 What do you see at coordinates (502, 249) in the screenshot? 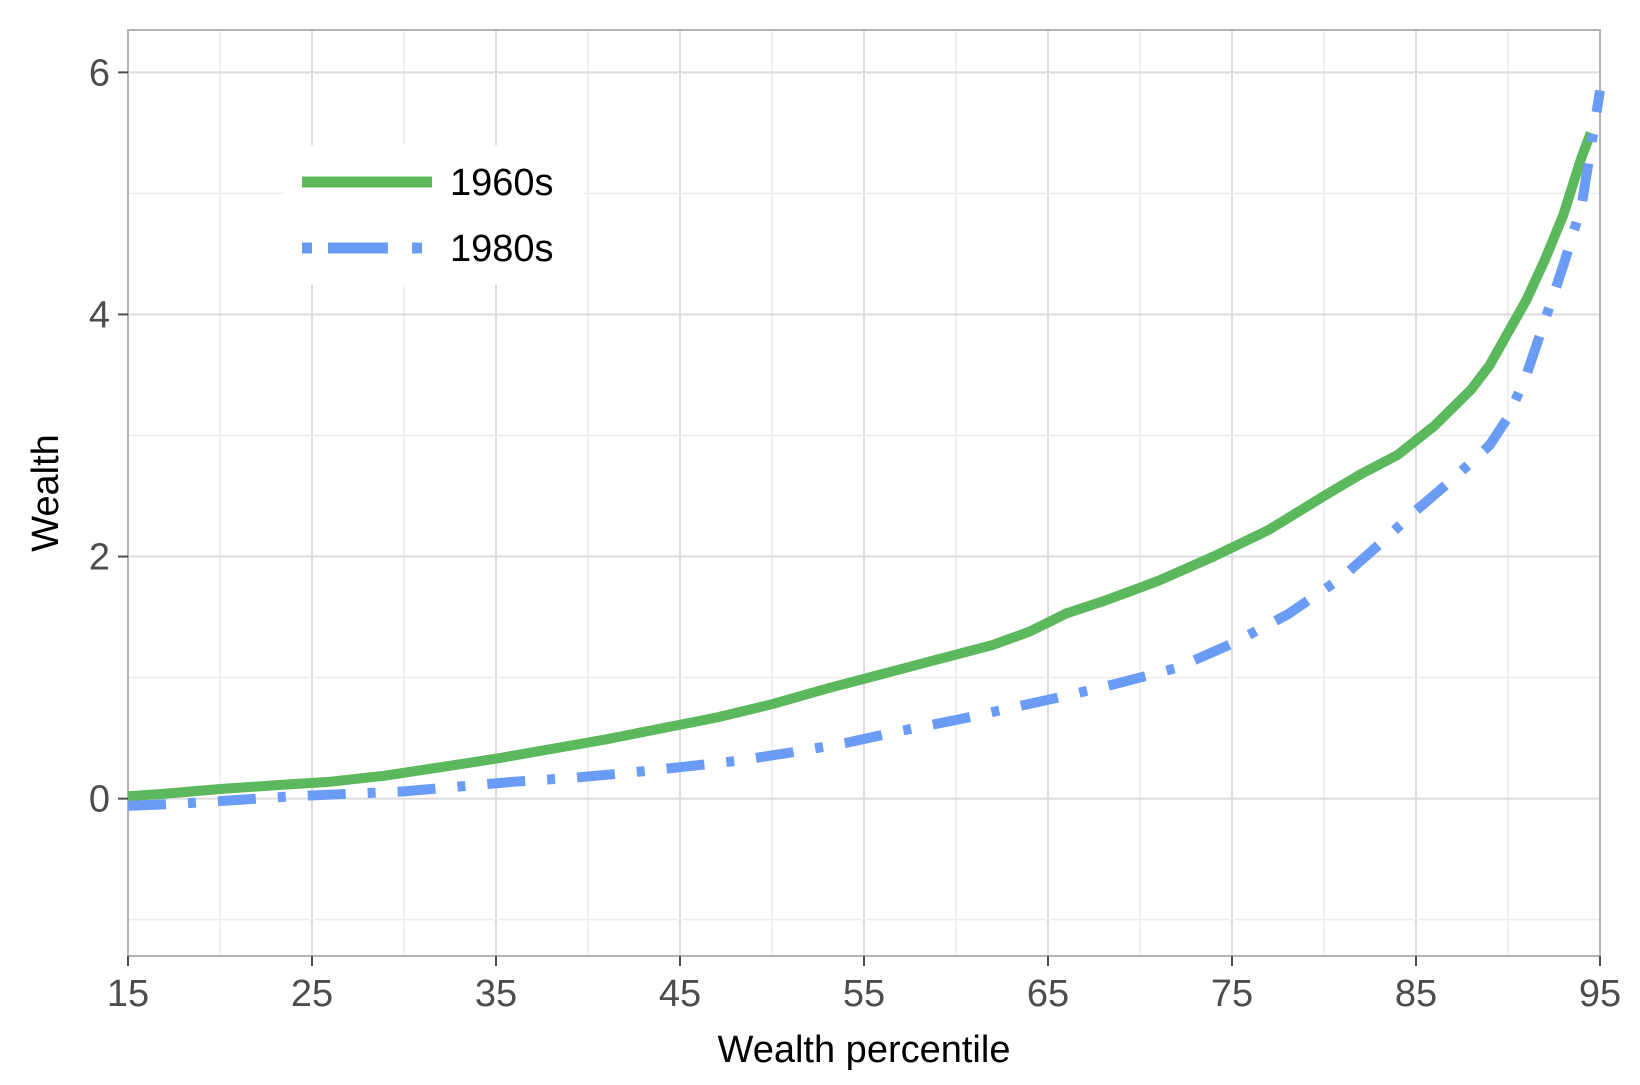
I see `legend-label-1980s: 1980s` at bounding box center [502, 249].